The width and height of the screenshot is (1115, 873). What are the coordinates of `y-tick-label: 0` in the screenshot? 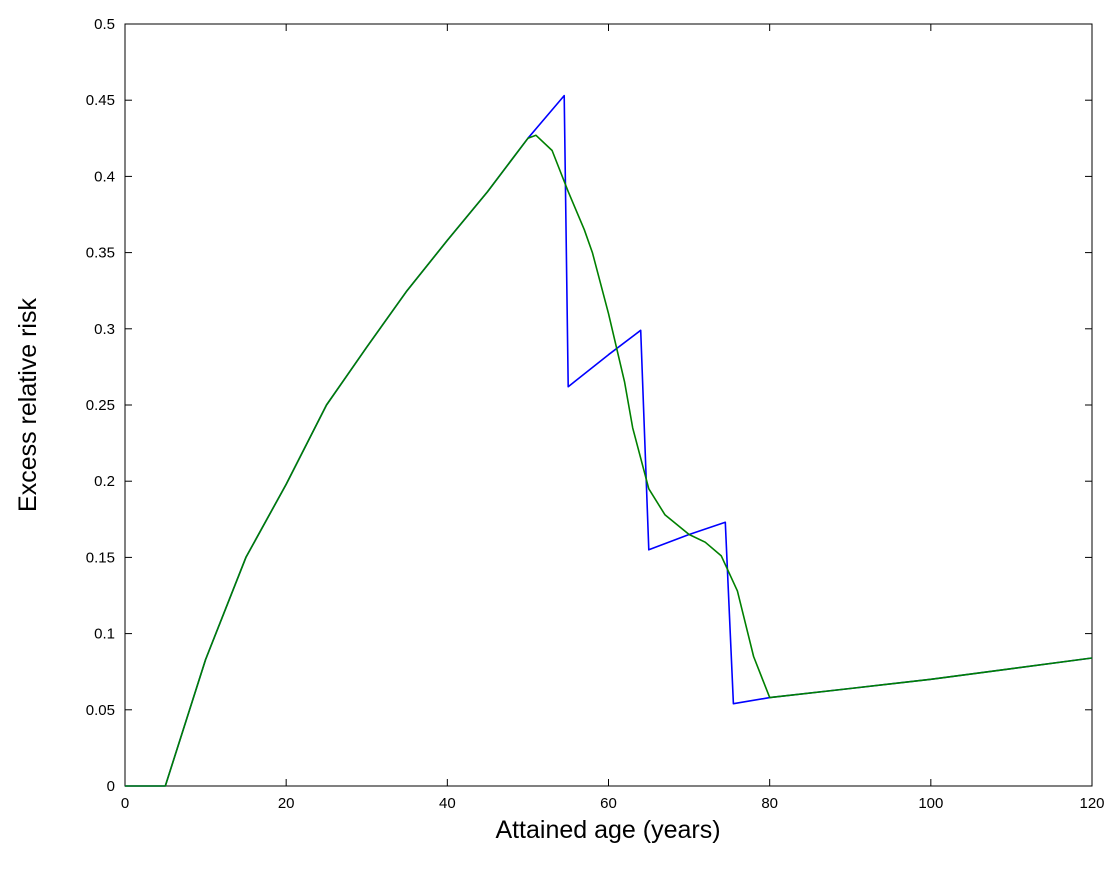 It's located at (111, 786).